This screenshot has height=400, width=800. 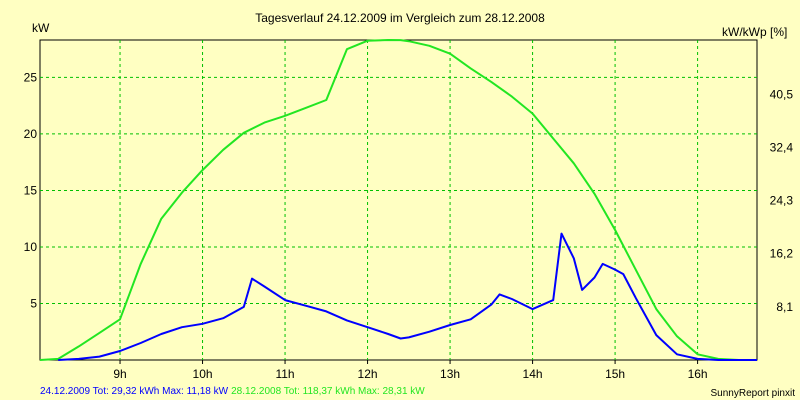 I want to click on x-tick-label: 11h, so click(x=284, y=374).